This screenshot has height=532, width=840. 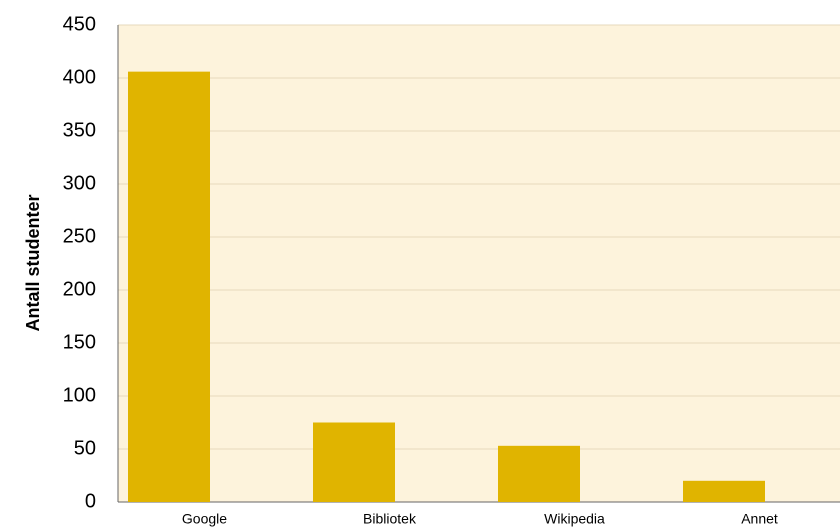 What do you see at coordinates (85, 448) in the screenshot?
I see `y-tick-label: 50` at bounding box center [85, 448].